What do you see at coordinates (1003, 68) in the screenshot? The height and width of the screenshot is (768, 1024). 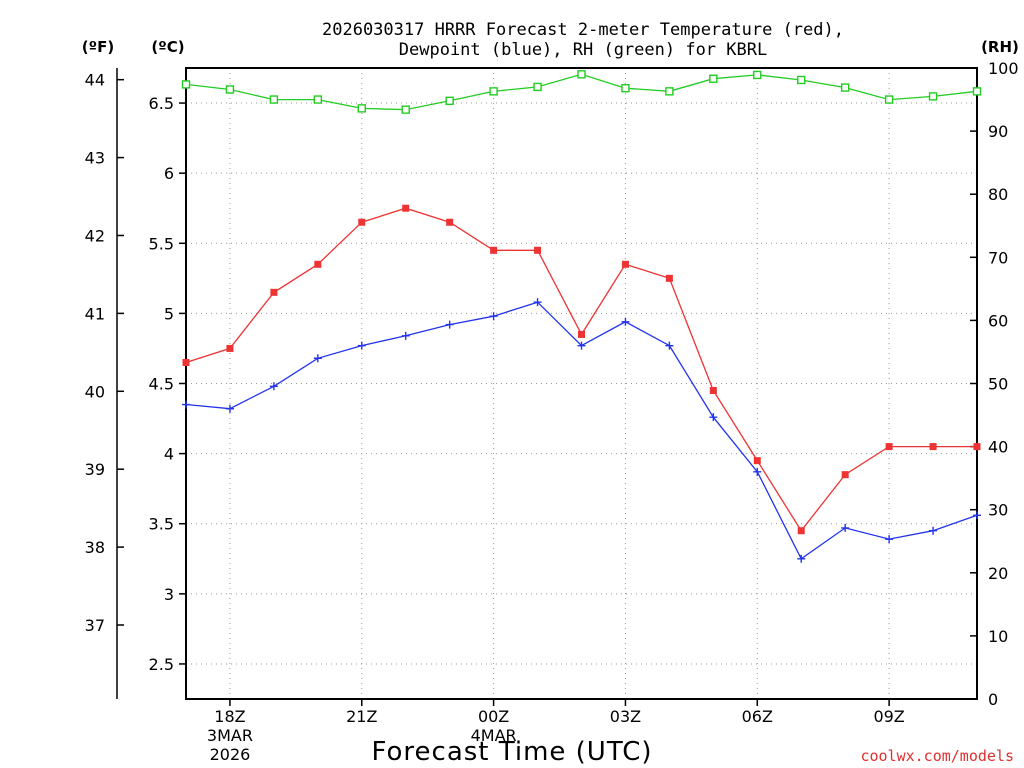 I see `rh-tick-label: 100` at bounding box center [1003, 68].